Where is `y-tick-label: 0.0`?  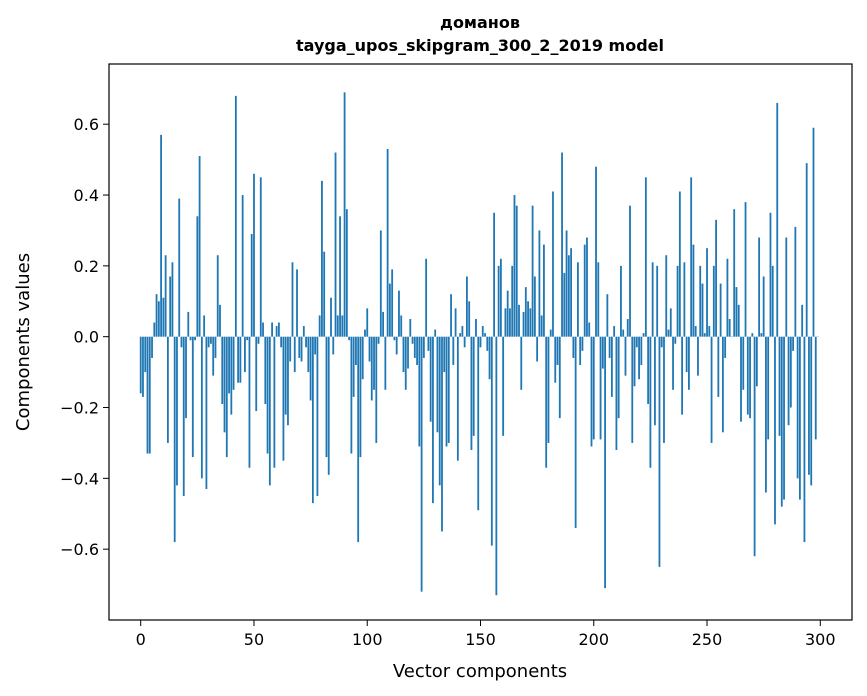
y-tick-label: 0.0 is located at coordinates (86, 337).